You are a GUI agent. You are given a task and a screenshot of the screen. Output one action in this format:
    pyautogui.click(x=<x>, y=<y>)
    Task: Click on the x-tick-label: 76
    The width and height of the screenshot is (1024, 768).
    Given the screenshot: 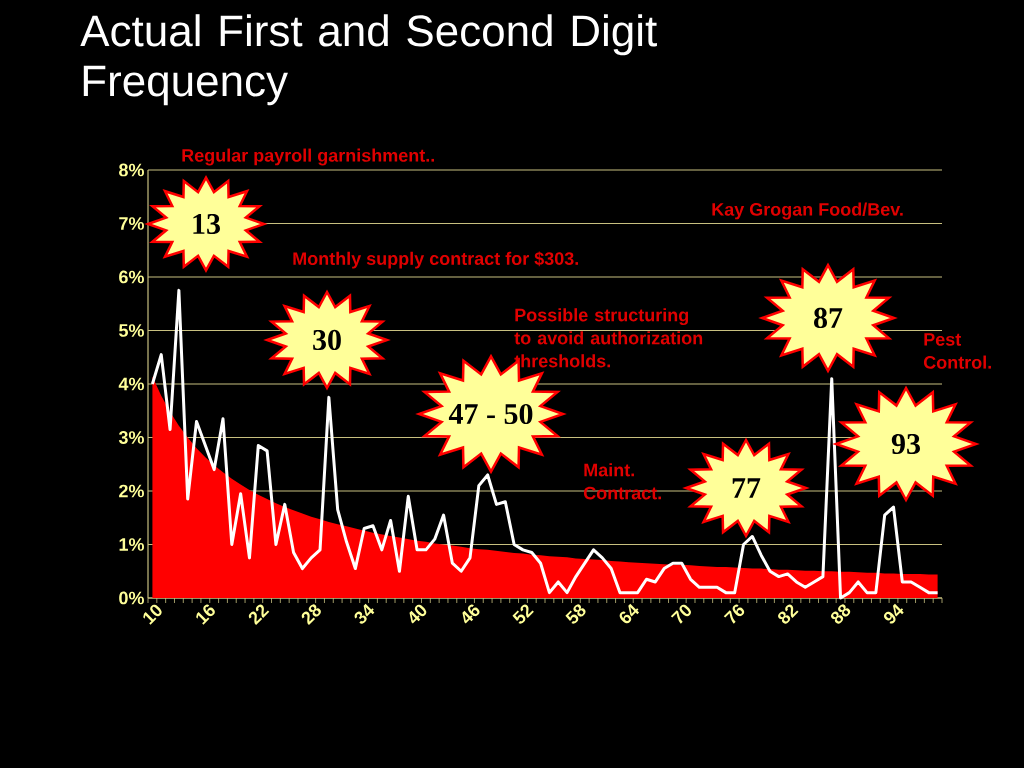 What is the action you would take?
    pyautogui.click(x=734, y=614)
    